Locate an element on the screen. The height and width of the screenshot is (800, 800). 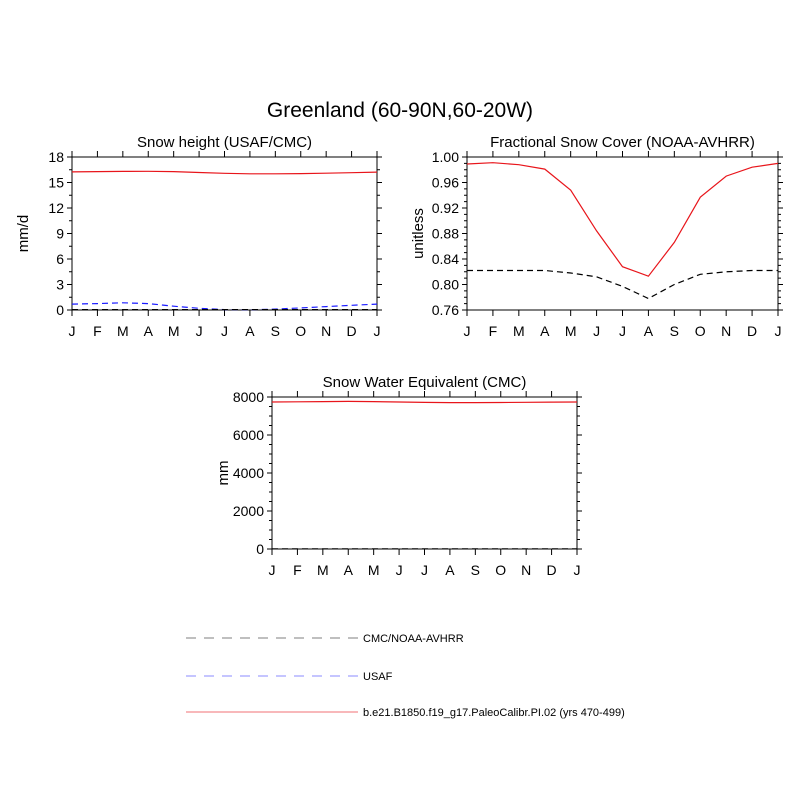
y-tick-label: 2000 is located at coordinates (248, 511).